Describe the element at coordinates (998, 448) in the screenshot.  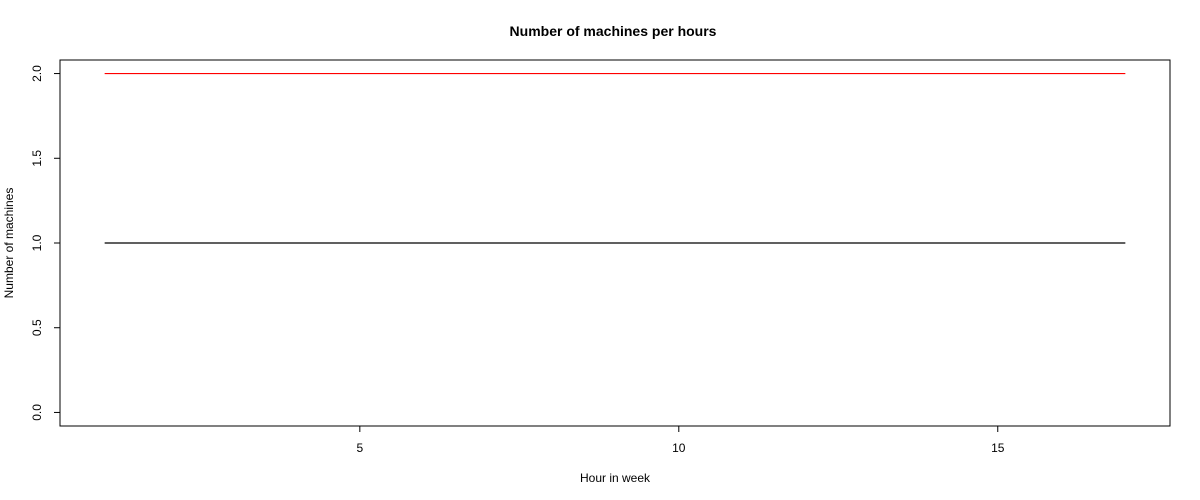
I see `x-tick-label-15: 15` at that location.